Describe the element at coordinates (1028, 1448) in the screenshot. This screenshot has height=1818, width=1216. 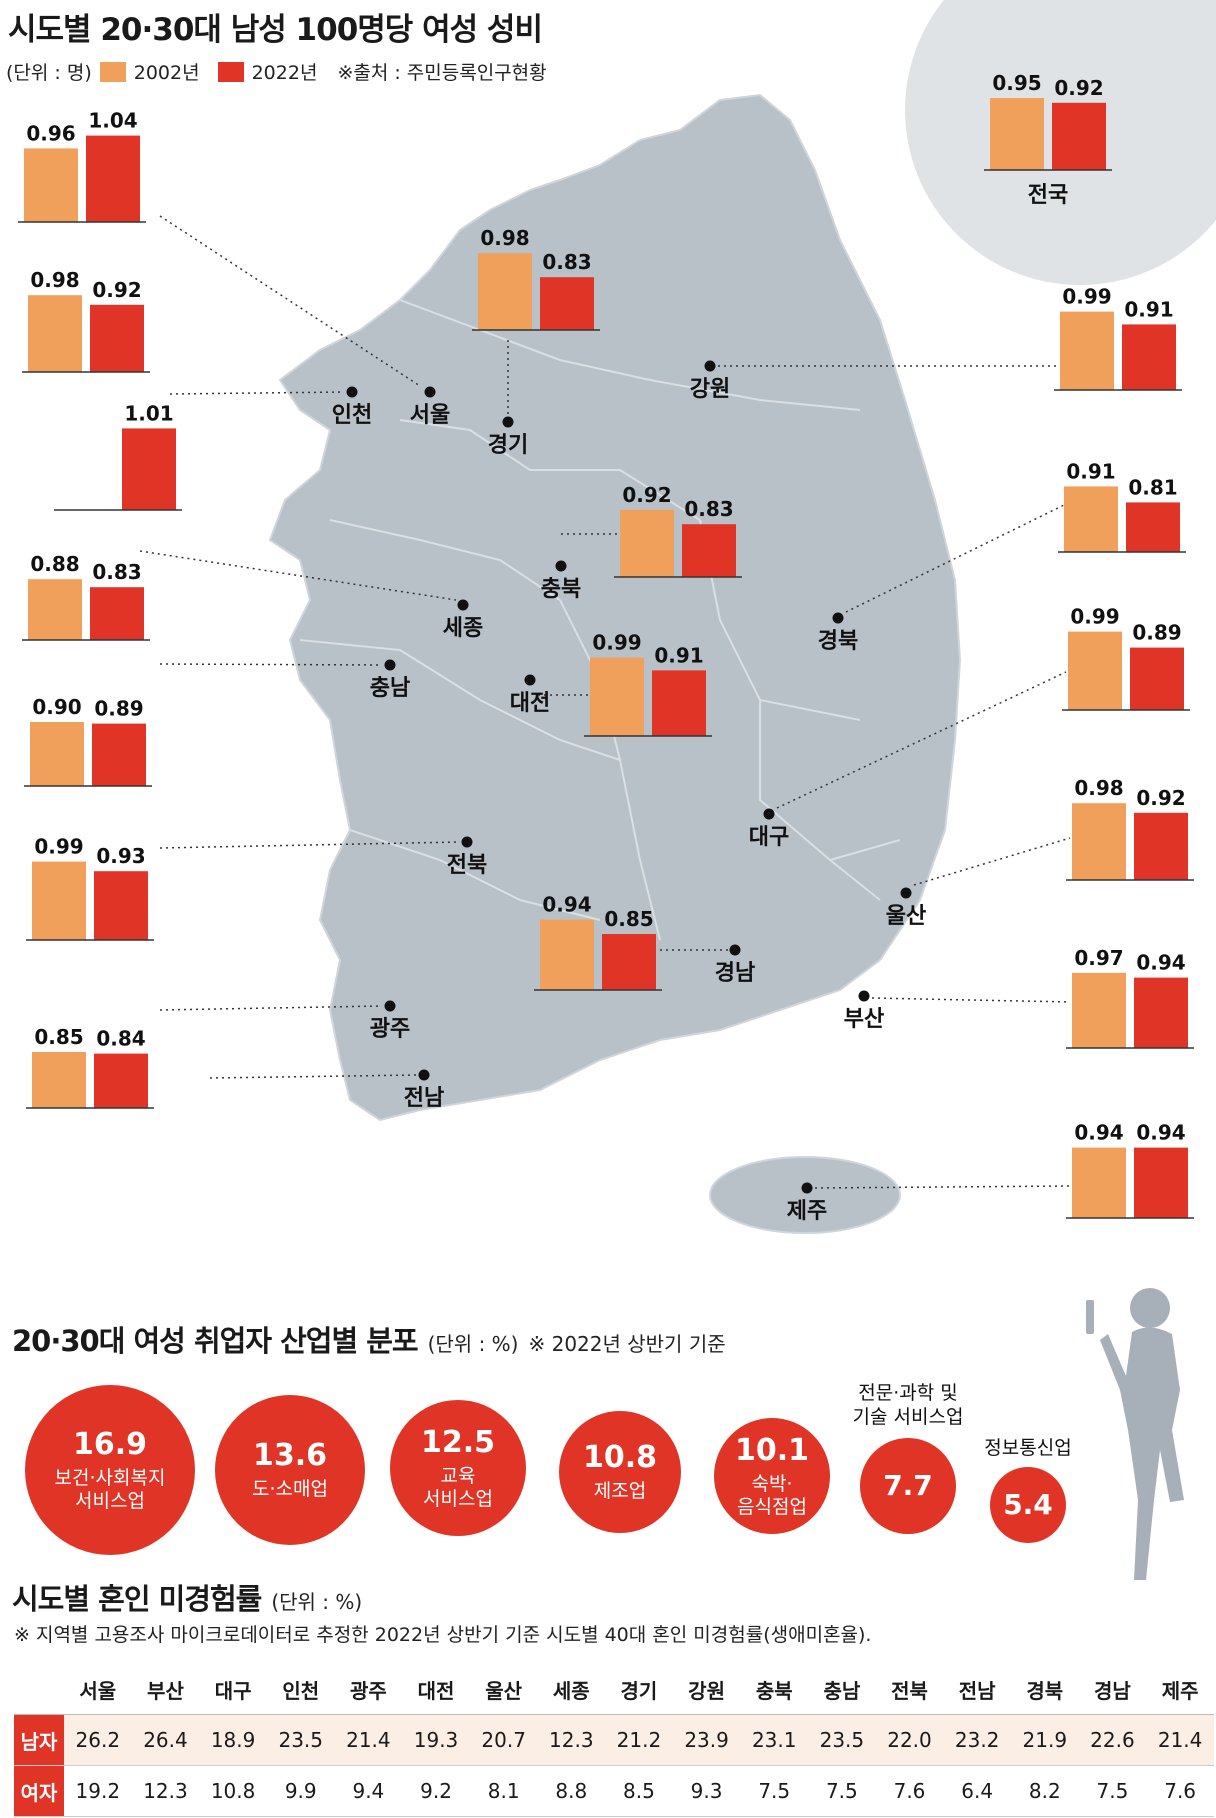
I see `bubble-outer-label-6: 정보통신업` at that location.